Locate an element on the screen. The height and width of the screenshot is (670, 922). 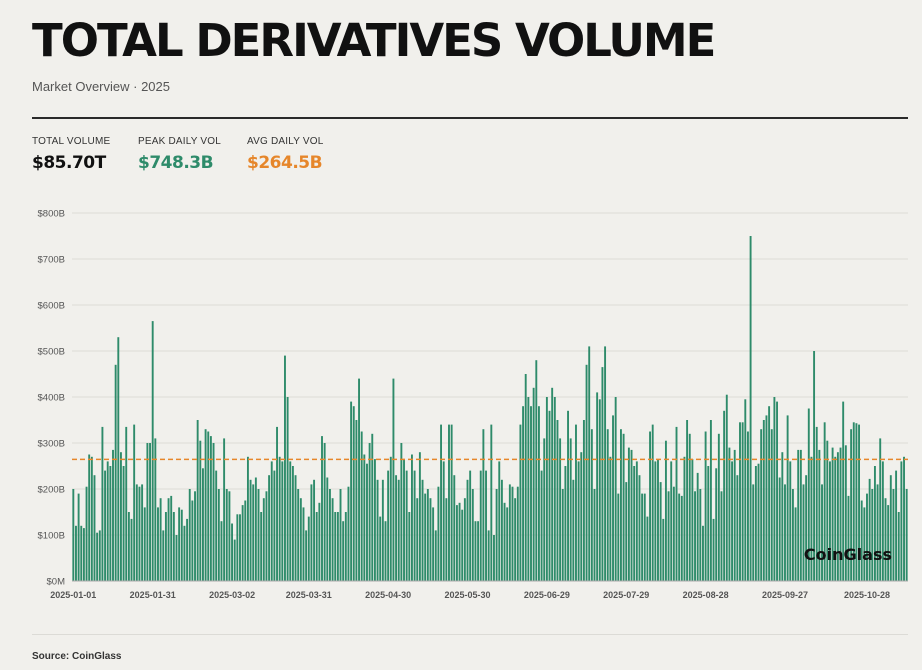
y-tick-label: $700B is located at coordinates (51, 260).